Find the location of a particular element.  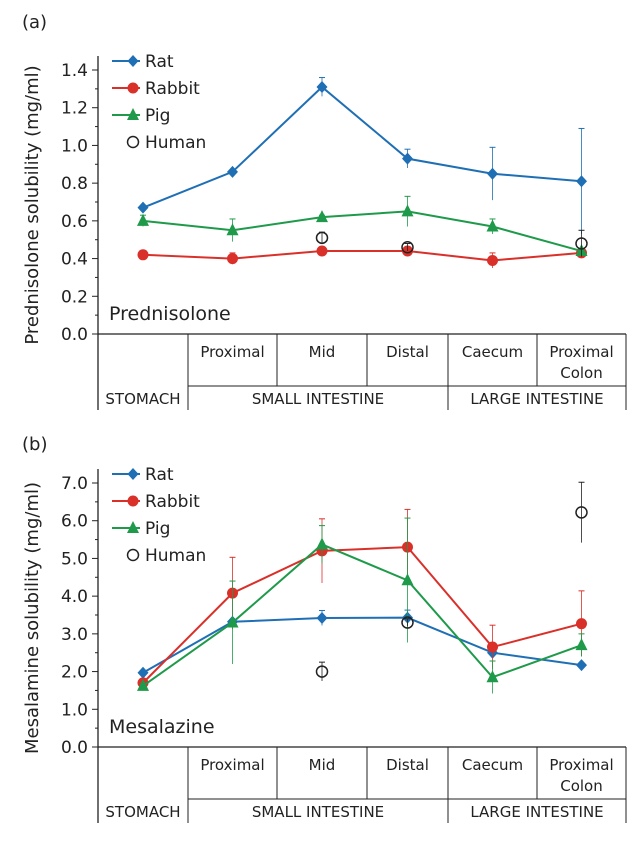

y-axis-label: Mesalamine solubility (mg/ml) is located at coordinates (32, 618).